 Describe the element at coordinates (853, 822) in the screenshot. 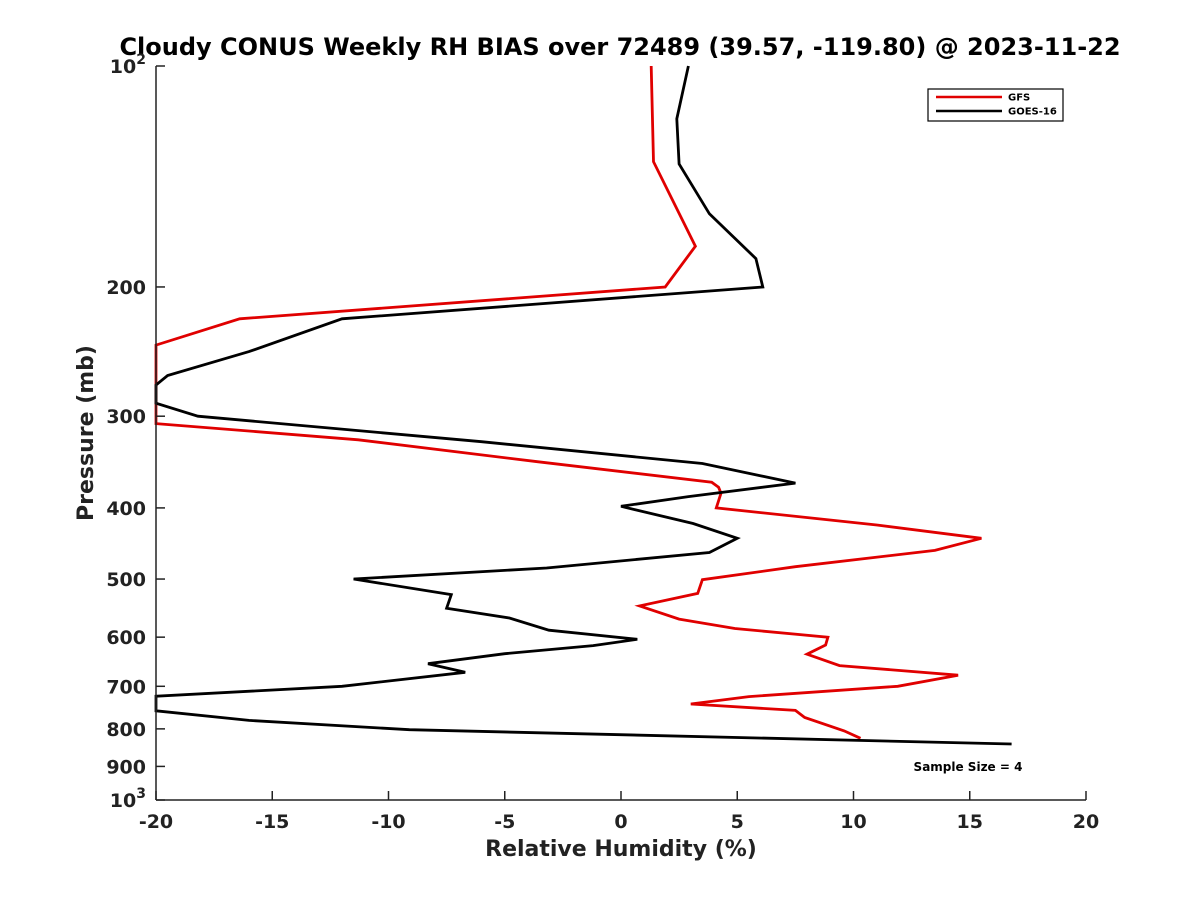

I see `x-tick-label: 10` at that location.